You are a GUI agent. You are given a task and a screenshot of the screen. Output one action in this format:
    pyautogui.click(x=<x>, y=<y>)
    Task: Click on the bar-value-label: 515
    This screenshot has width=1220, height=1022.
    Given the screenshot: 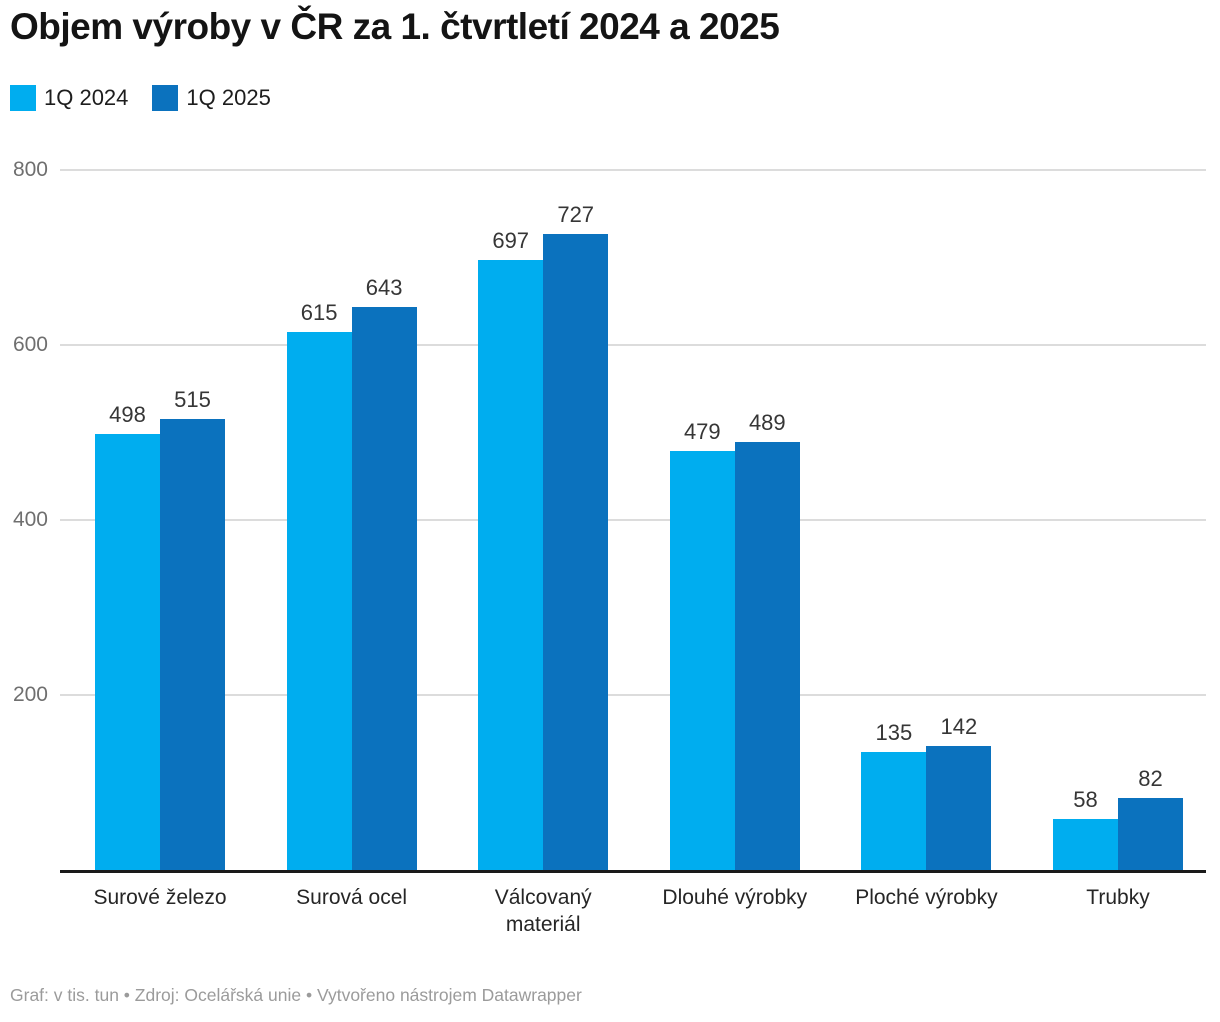 What is the action you would take?
    pyautogui.click(x=192, y=400)
    